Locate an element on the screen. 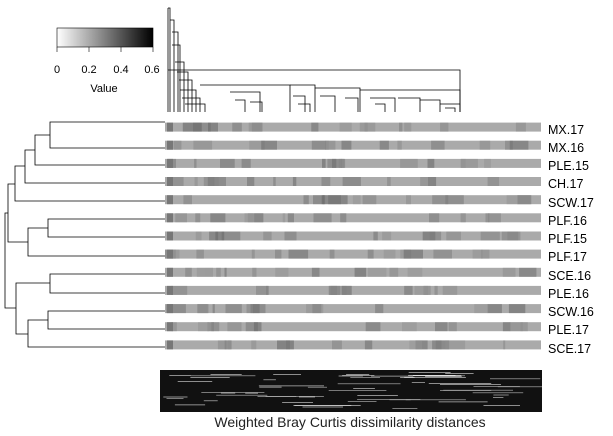  row-label: CH.17 is located at coordinates (565, 184).